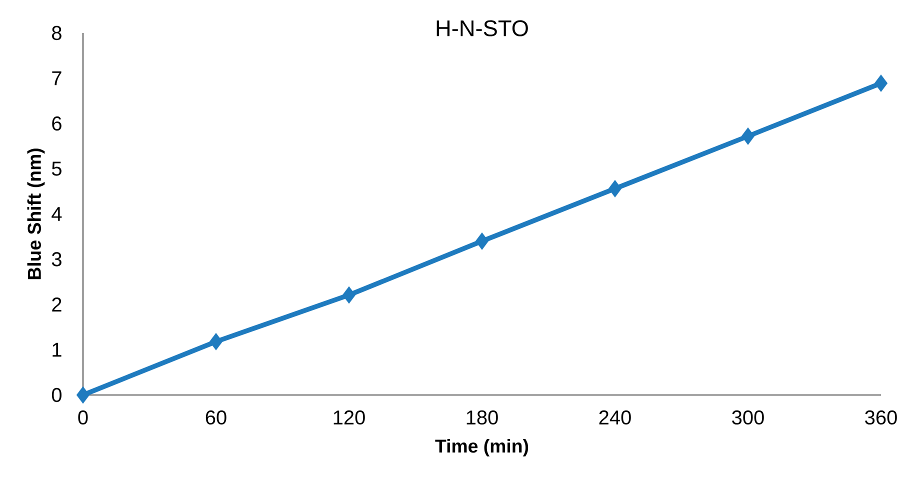 Image resolution: width=908 pixels, height=490 pixels. Describe the element at coordinates (57, 395) in the screenshot. I see `y-tick-label: 0` at that location.